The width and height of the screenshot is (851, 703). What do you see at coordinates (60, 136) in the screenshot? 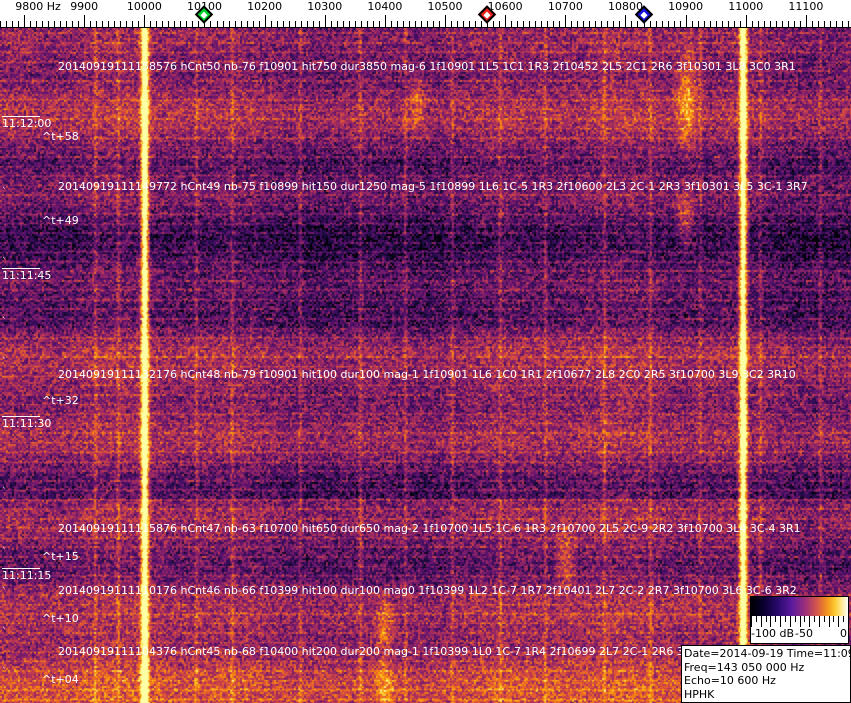
I see `time-offset-marker: ^t+58` at bounding box center [60, 136].